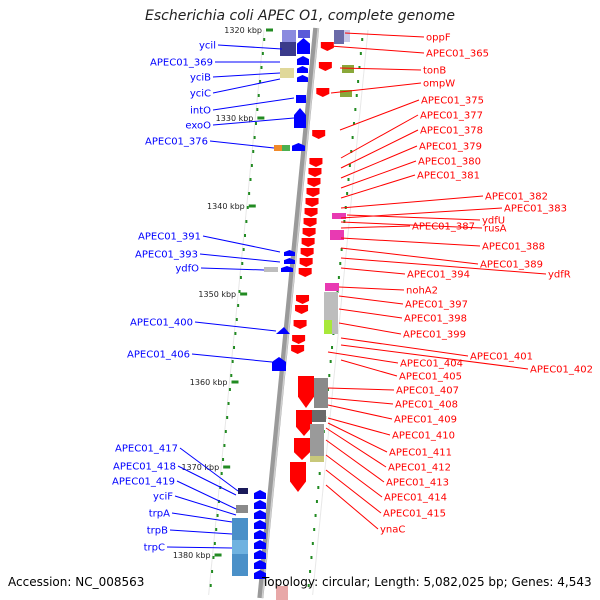 The height and width of the screenshot is (600, 600). Describe the element at coordinates (561, 370) in the screenshot. I see `right-gene-label: APEC01_402` at that location.